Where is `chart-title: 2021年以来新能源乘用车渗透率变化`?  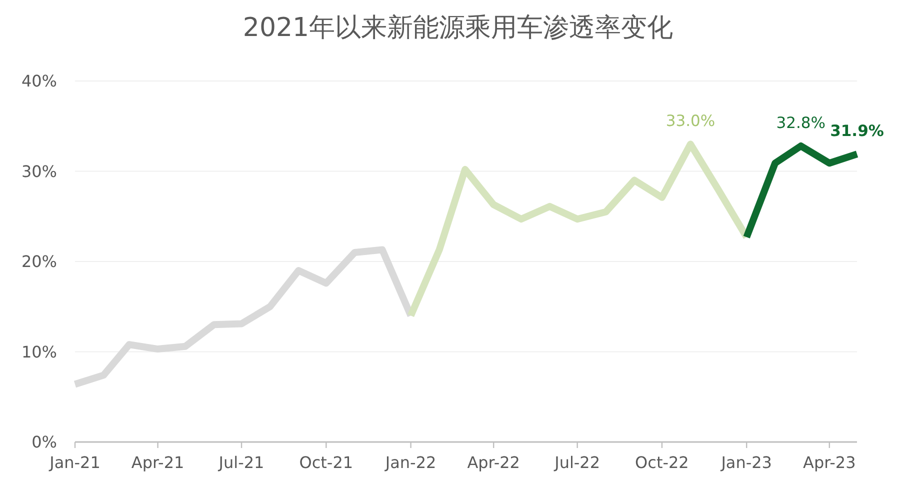
chart-title: 2021年以来新能源乘用车渗透率变化 is located at coordinates (458, 28).